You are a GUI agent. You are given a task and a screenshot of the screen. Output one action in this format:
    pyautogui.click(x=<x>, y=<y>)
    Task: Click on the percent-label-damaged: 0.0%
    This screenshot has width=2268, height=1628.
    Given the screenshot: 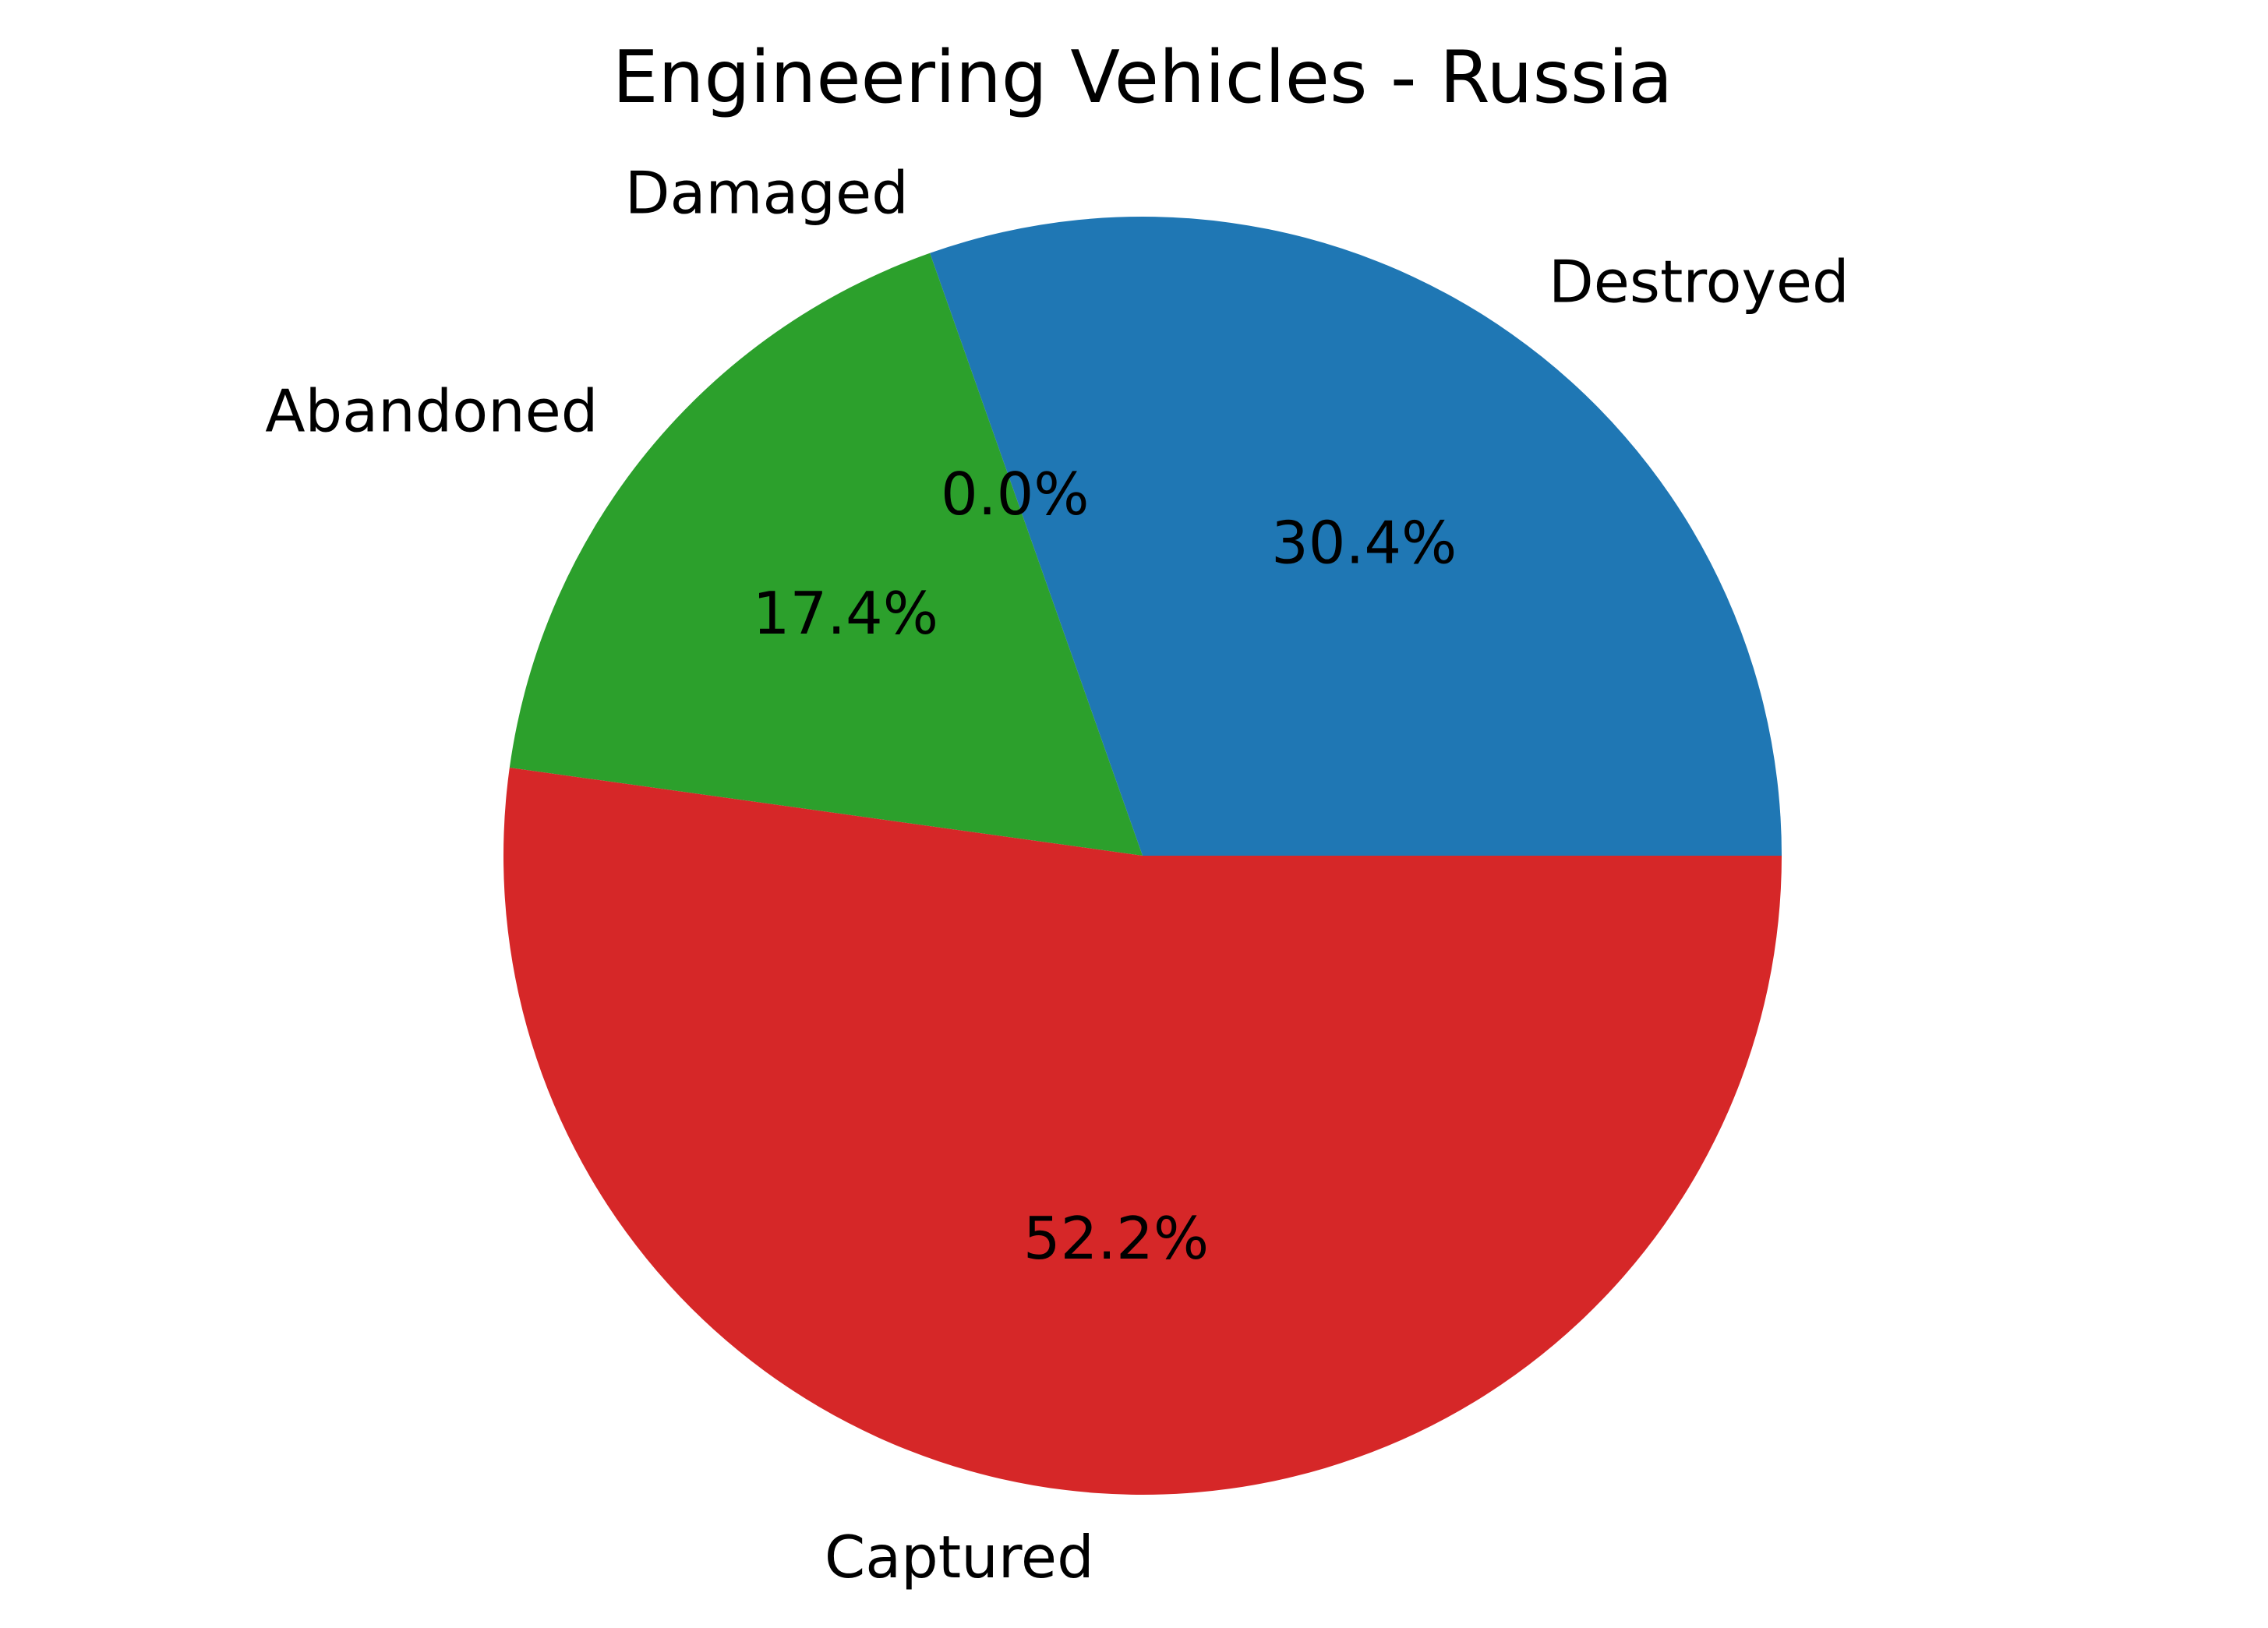 What is the action you would take?
    pyautogui.click(x=1015, y=494)
    